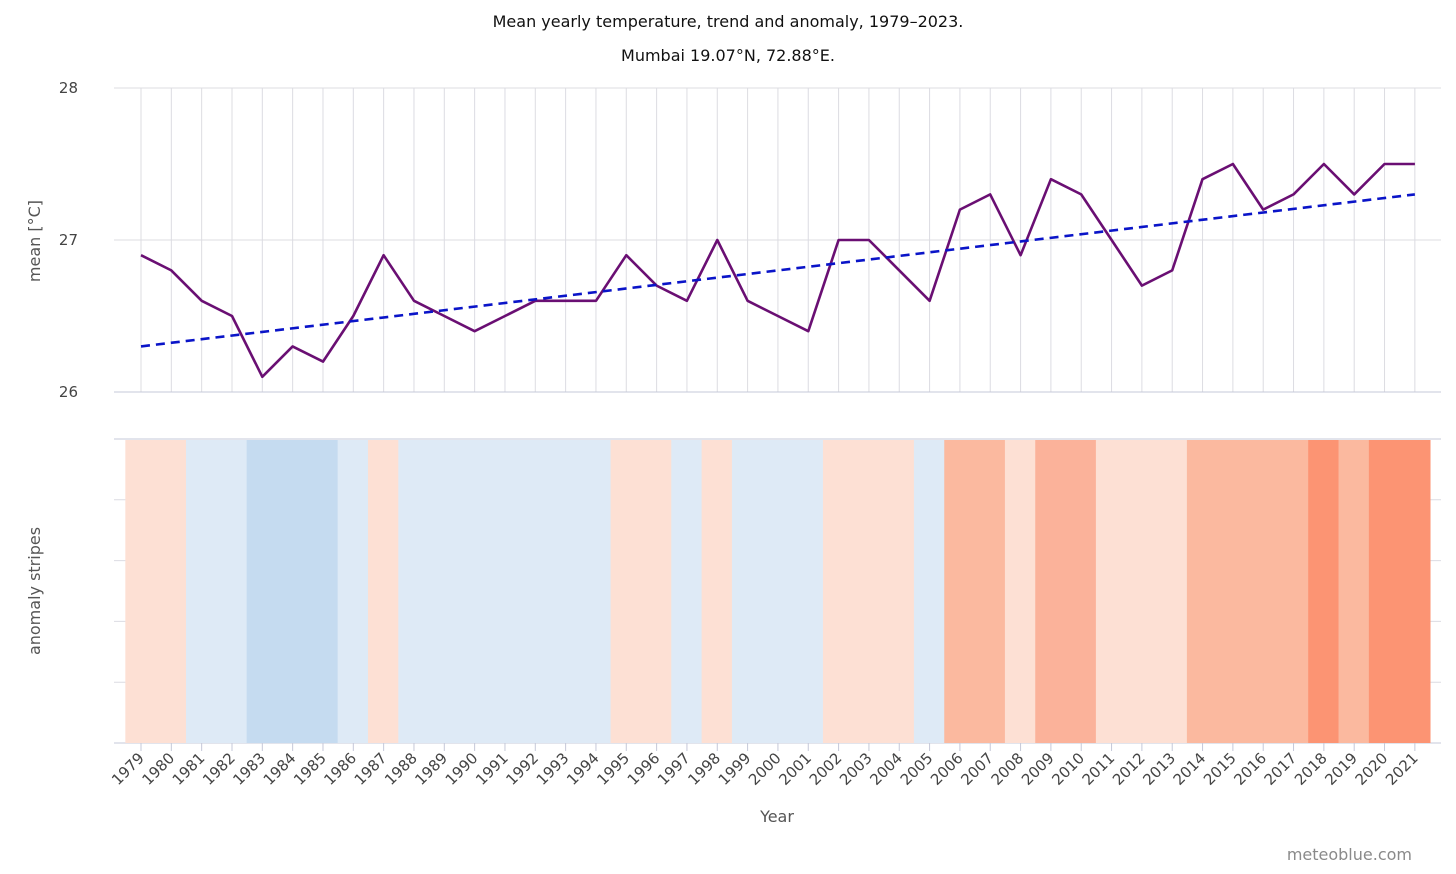  I want to click on x-tick-label: 2000, so click(765, 769).